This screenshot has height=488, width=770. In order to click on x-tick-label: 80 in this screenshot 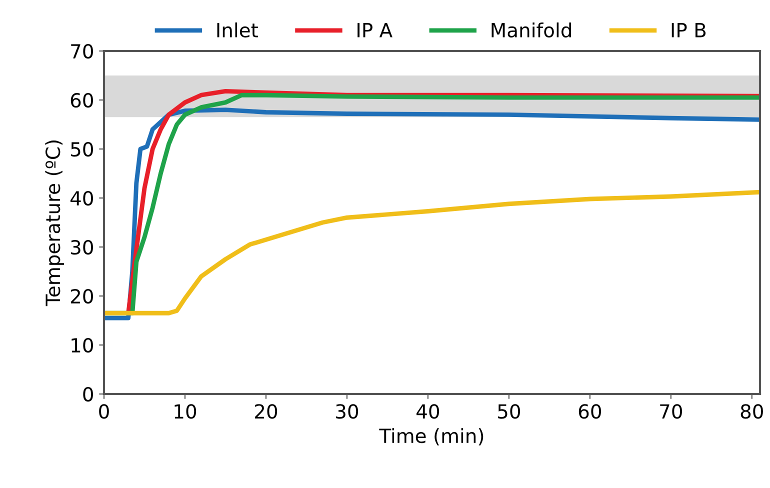, I will do `click(751, 411)`.